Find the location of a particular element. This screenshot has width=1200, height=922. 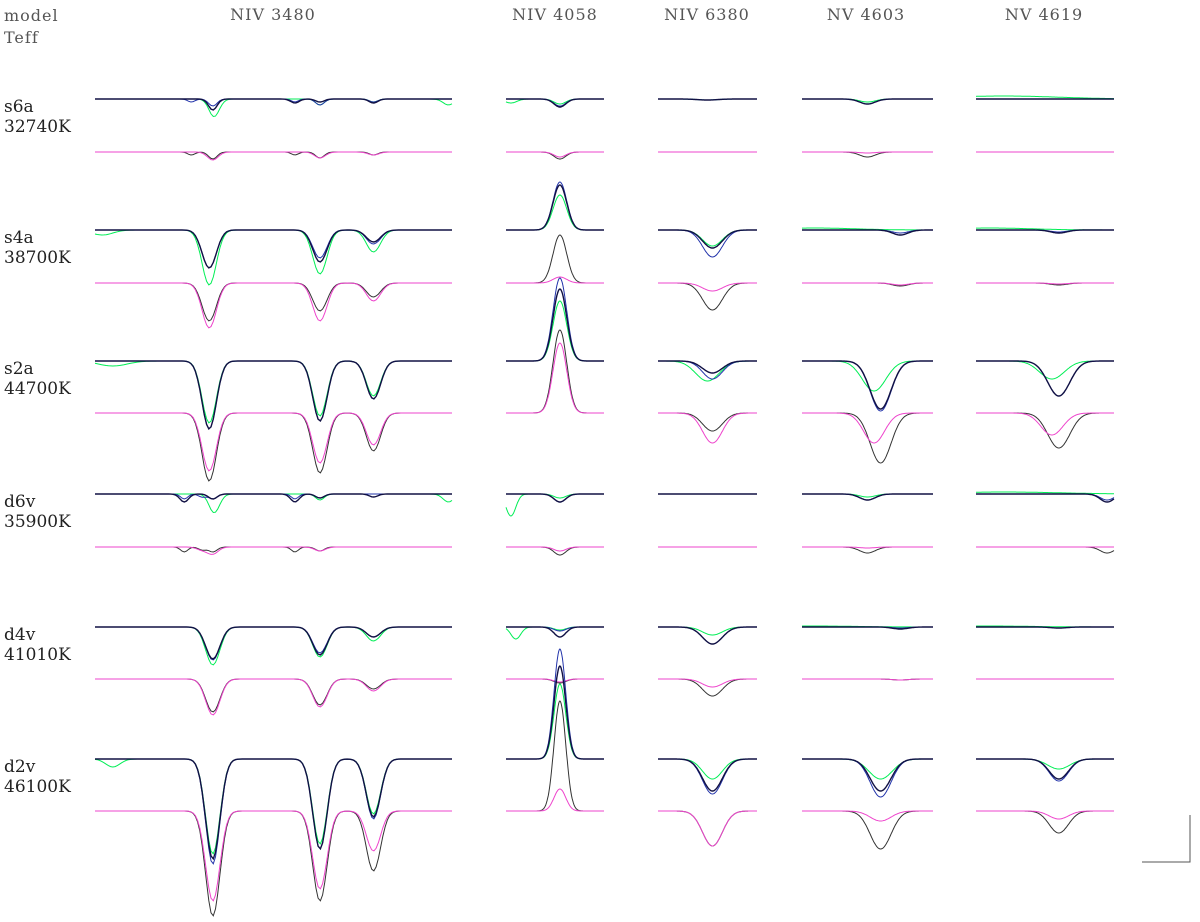

series-line-s6a-niv4058-top-green is located at coordinates (554, 101).